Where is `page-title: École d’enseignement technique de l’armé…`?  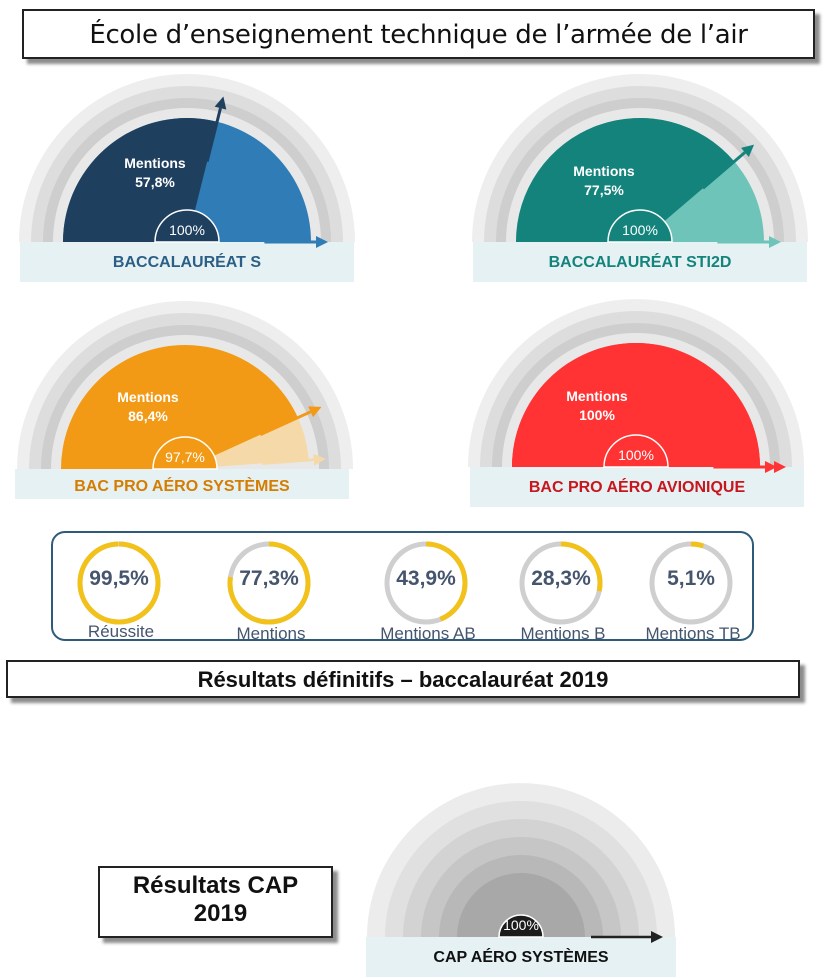
page-title: École d’enseignement technique de l’armé… is located at coordinates (418, 35).